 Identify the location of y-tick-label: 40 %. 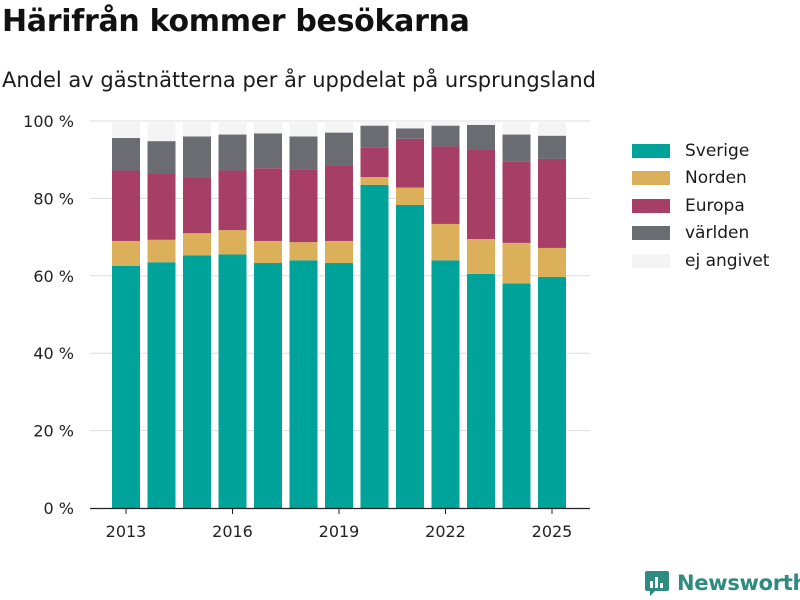
(53, 353).